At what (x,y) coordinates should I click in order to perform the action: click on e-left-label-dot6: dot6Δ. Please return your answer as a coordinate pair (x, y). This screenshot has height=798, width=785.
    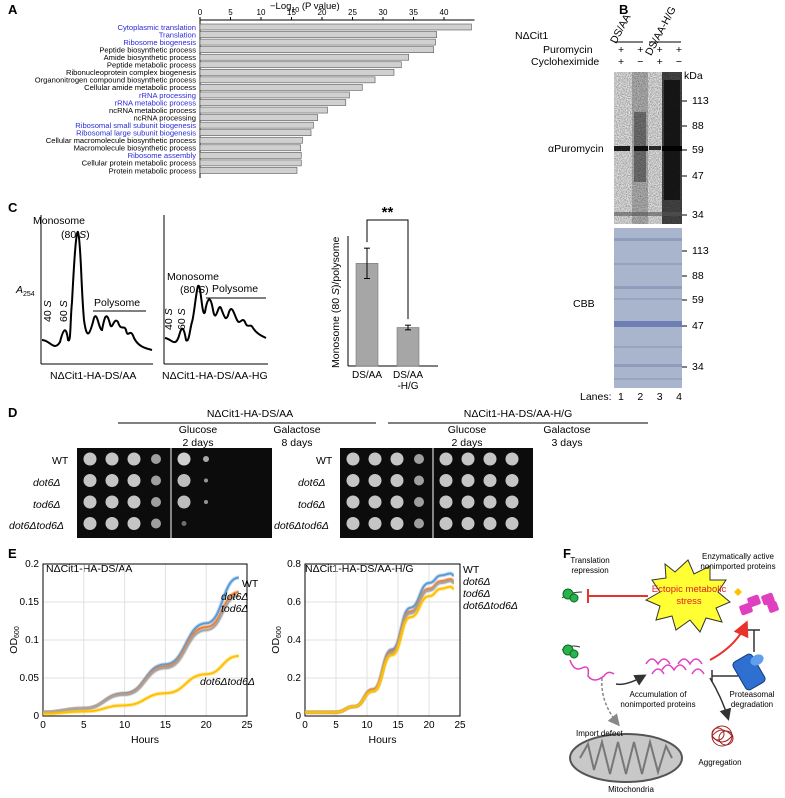
    Looking at the image, I should click on (235, 597).